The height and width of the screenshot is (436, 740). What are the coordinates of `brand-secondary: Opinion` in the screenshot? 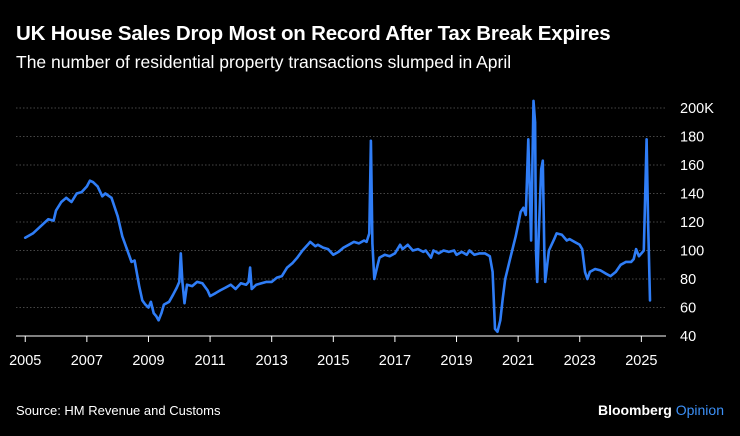 It's located at (699, 410).